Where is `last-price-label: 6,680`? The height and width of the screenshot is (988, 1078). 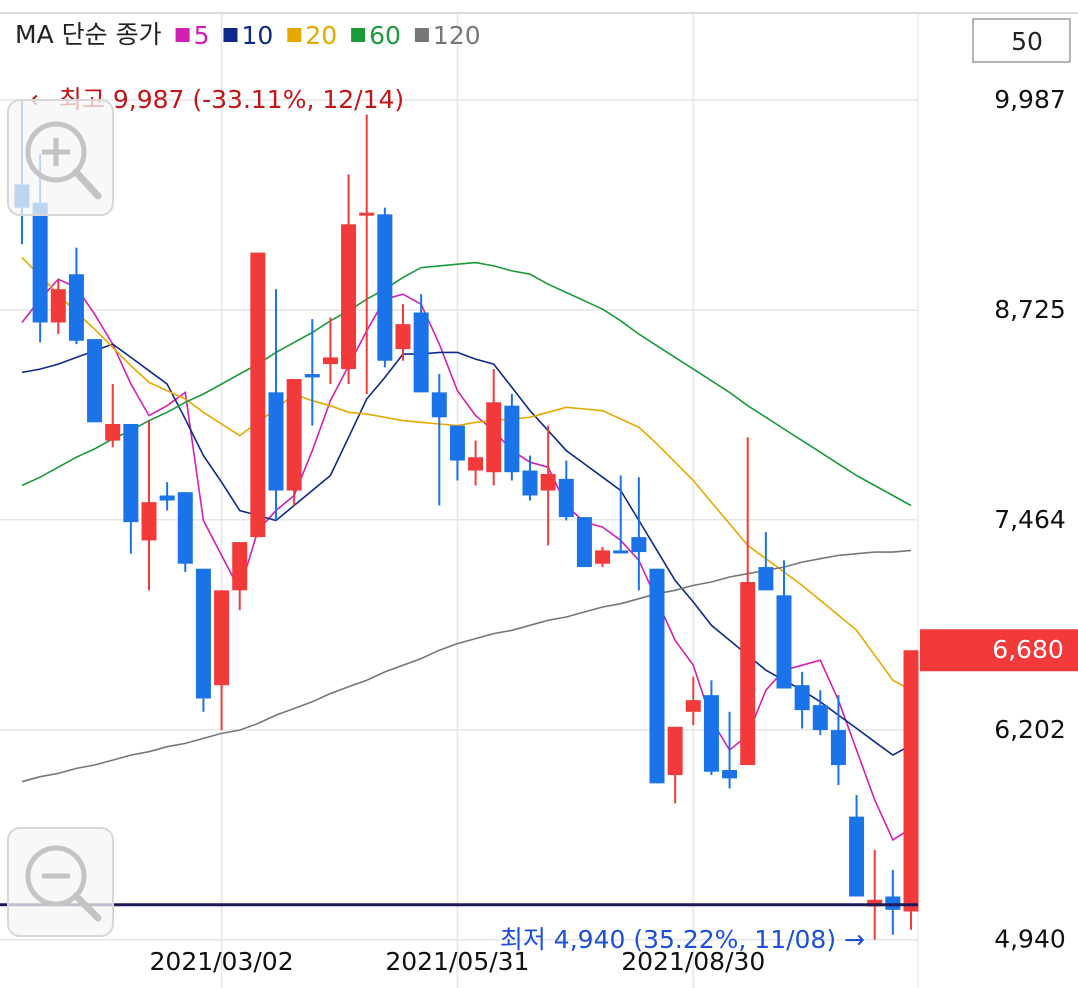
last-price-label: 6,680 is located at coordinates (1028, 649).